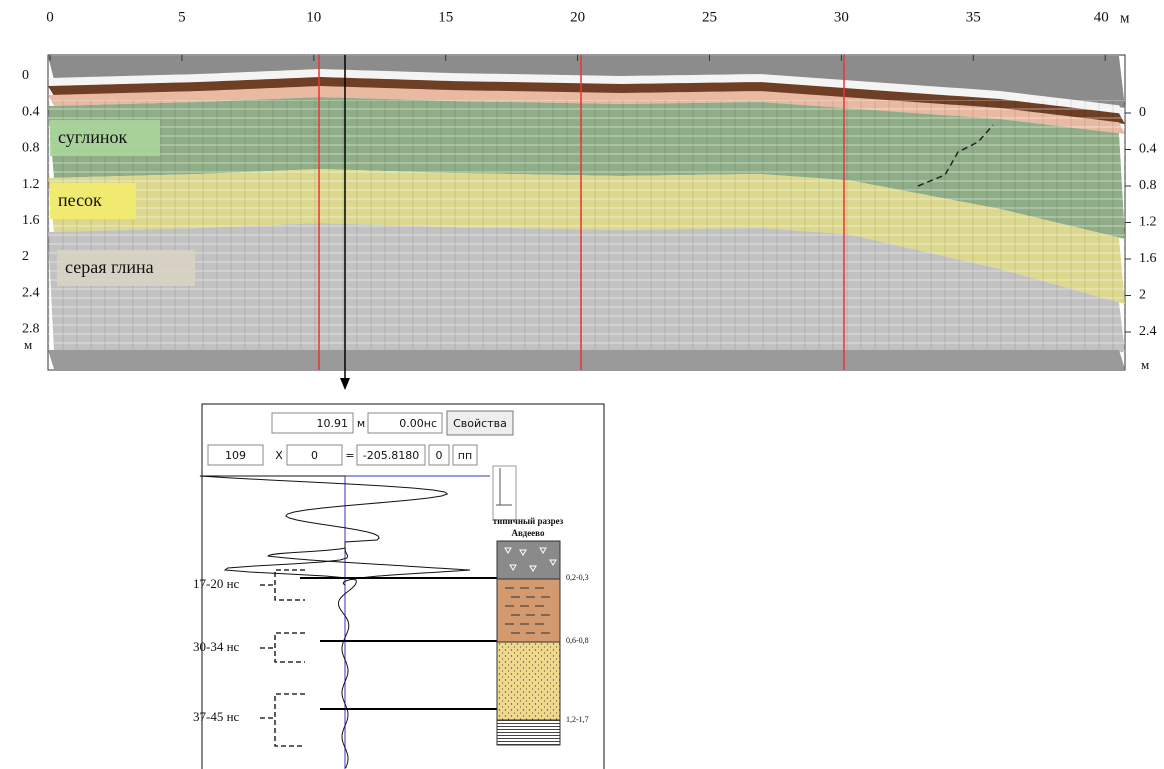 This screenshot has width=1164, height=769. I want to click on gravel, so click(528, 560).